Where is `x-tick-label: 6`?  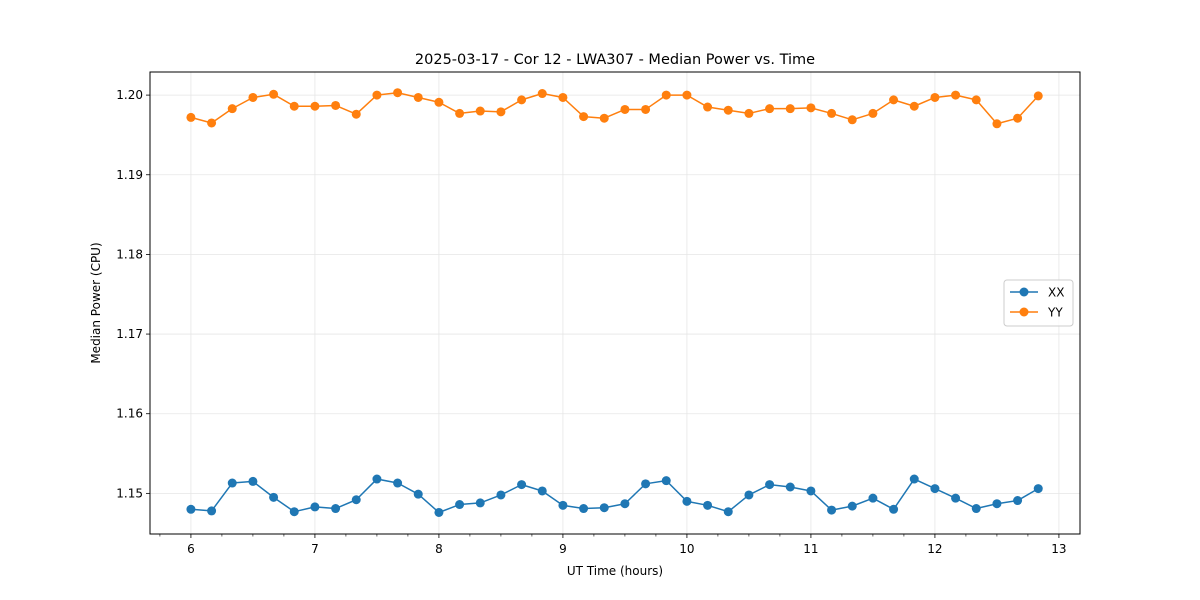
x-tick-label: 6 is located at coordinates (191, 549).